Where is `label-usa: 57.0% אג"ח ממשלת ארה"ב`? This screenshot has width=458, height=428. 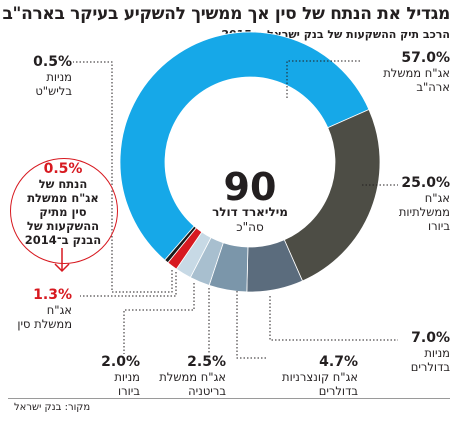
label-usa: 57.0% אג"ח ממשלת ארה"ב is located at coordinates (416, 72).